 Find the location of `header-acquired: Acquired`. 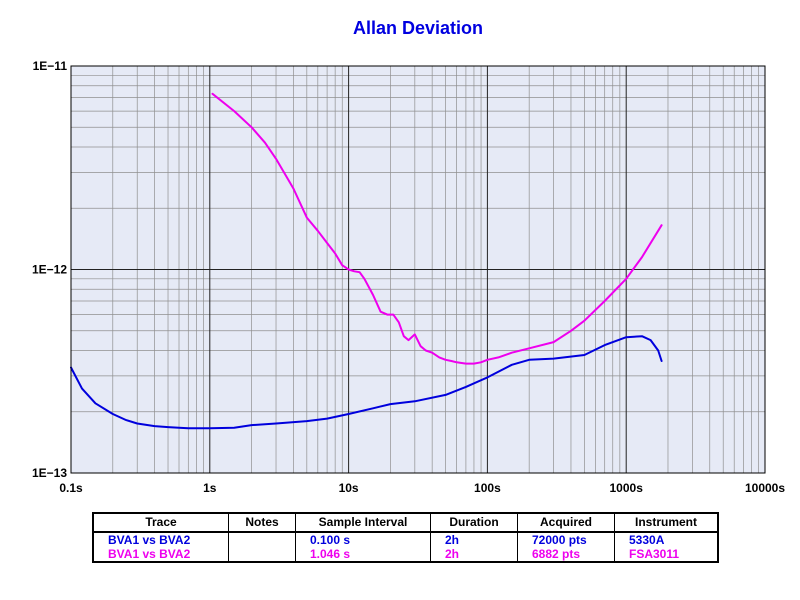

header-acquired: Acquired is located at coordinates (566, 523).